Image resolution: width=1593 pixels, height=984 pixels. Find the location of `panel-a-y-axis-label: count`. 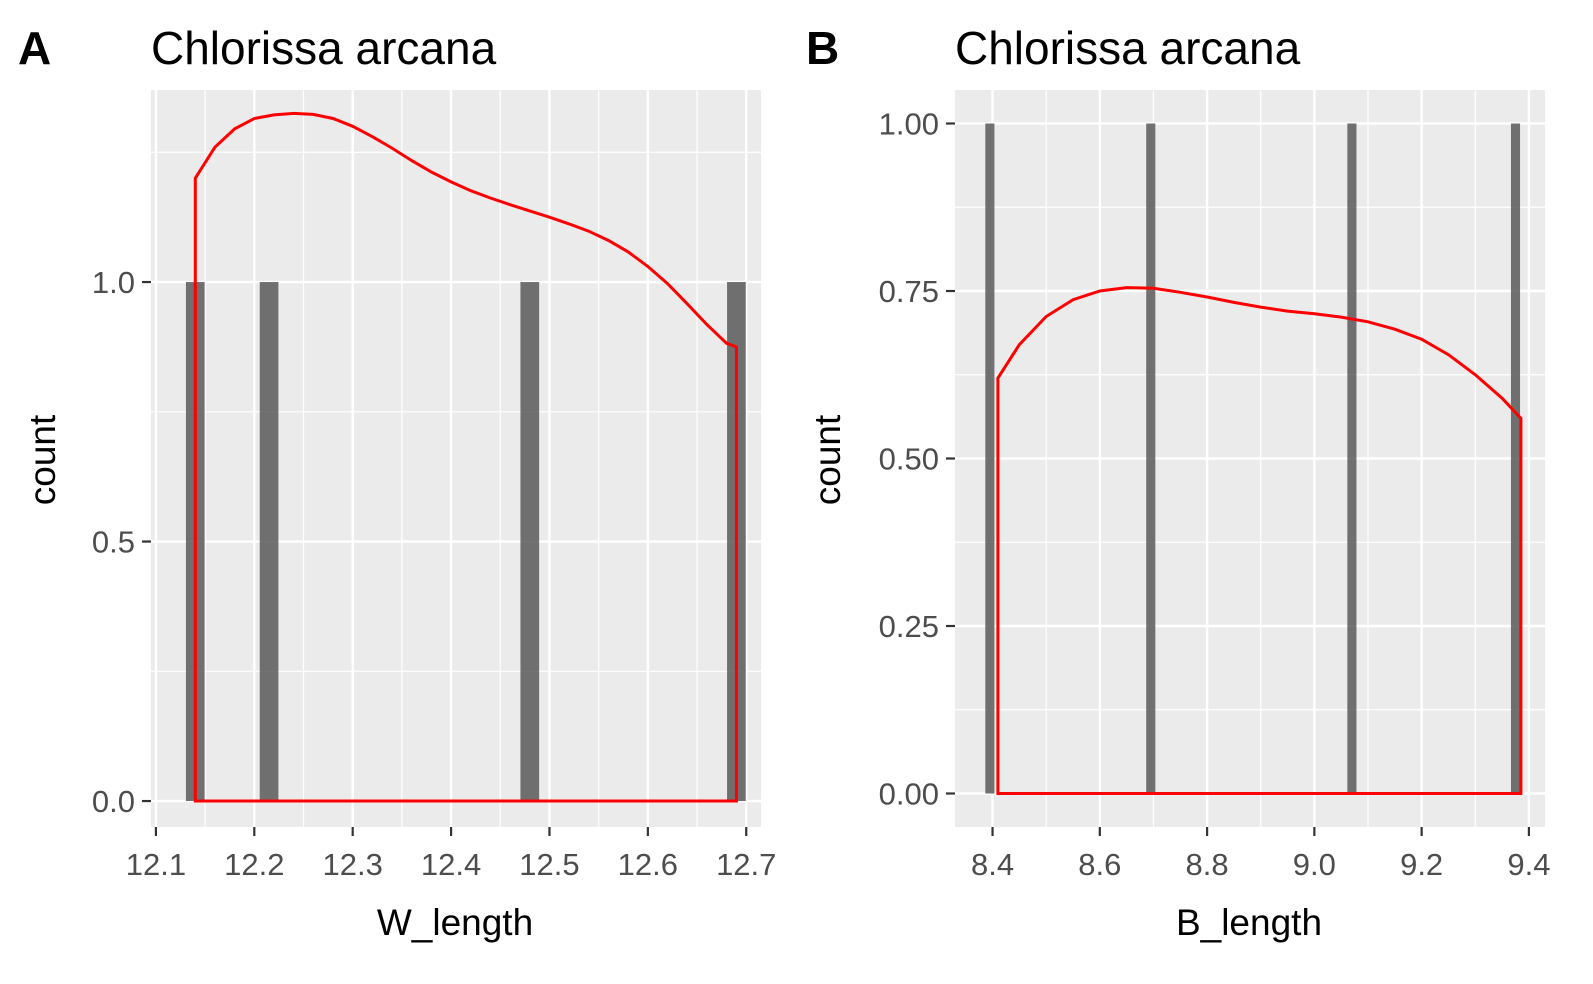

panel-a-y-axis-label: count is located at coordinates (42, 459).